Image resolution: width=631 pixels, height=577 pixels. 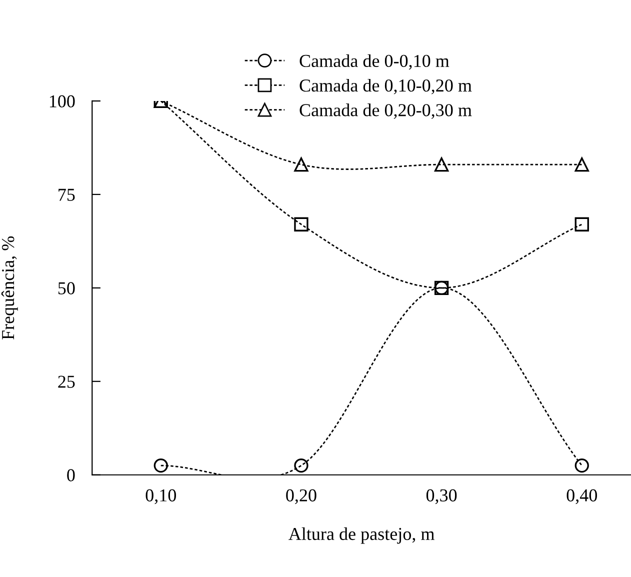 What do you see at coordinates (66, 288) in the screenshot?
I see `y-tick-label: 50` at bounding box center [66, 288].